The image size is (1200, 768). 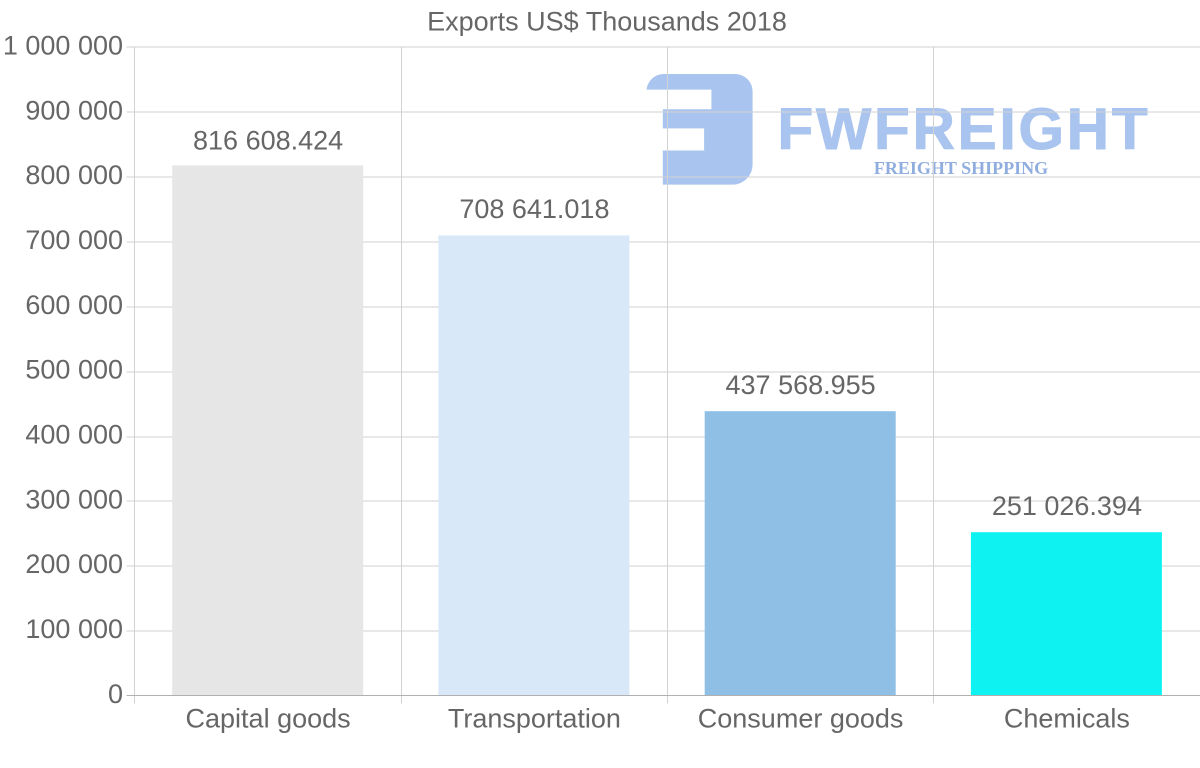 I want to click on svg-text: 600 000, so click(x=74, y=305).